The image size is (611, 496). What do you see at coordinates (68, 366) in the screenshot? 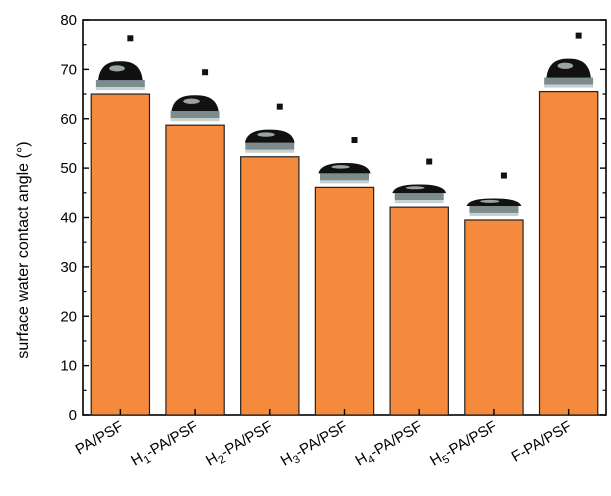
I see `y-tick-label: 10` at bounding box center [68, 366].